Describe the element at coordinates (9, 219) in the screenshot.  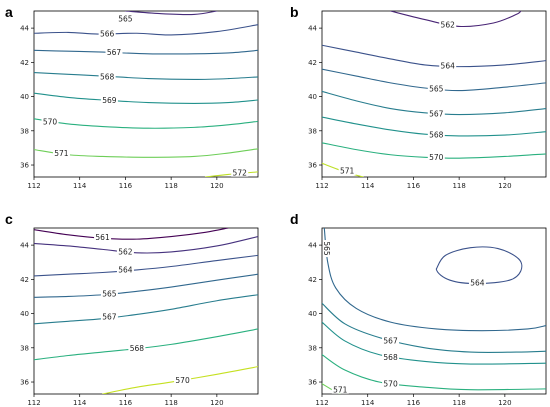
I see `panel-letter: c` at that location.